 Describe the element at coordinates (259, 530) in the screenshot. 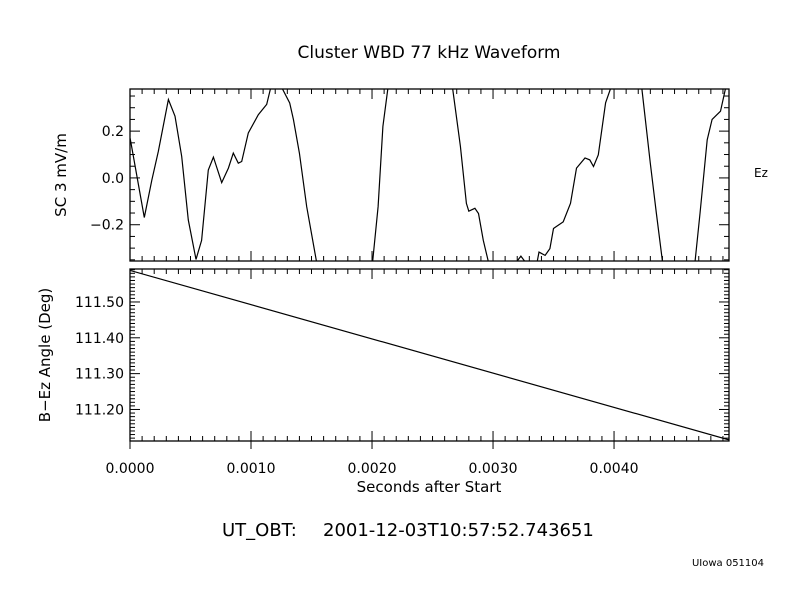

I see `timestamp-label: UT_OBT:` at that location.